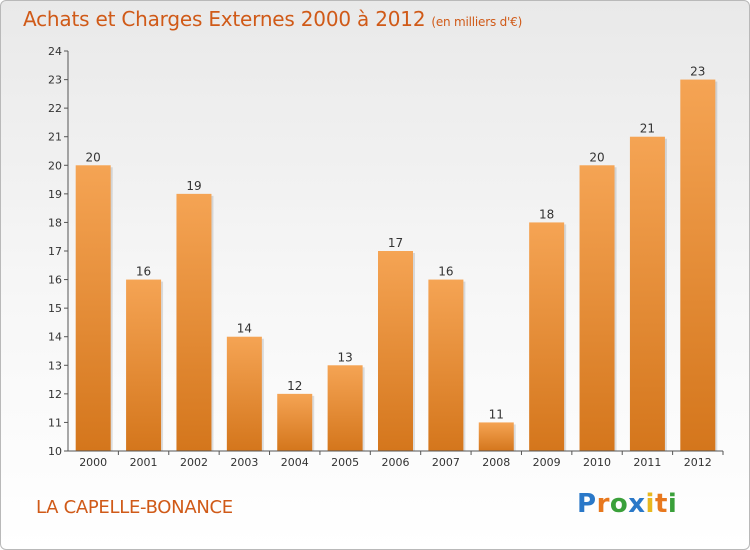  I want to click on y-tick-label: 17, so click(55, 251).